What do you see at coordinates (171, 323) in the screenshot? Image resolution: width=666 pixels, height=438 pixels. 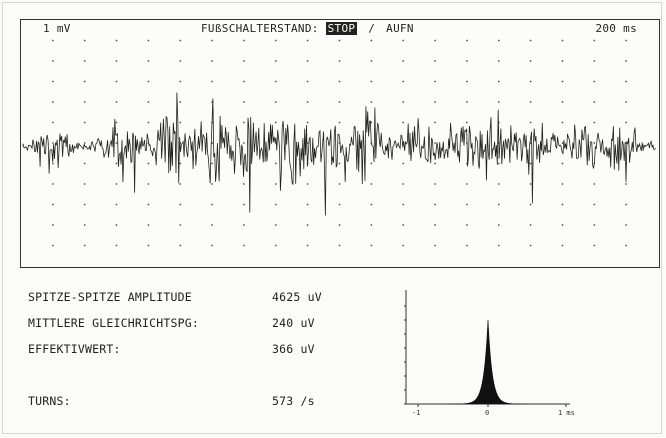 I see `mean-rectified-row: MITTLERE GLEICHRICHTSPG: 240 uV` at bounding box center [171, 323].